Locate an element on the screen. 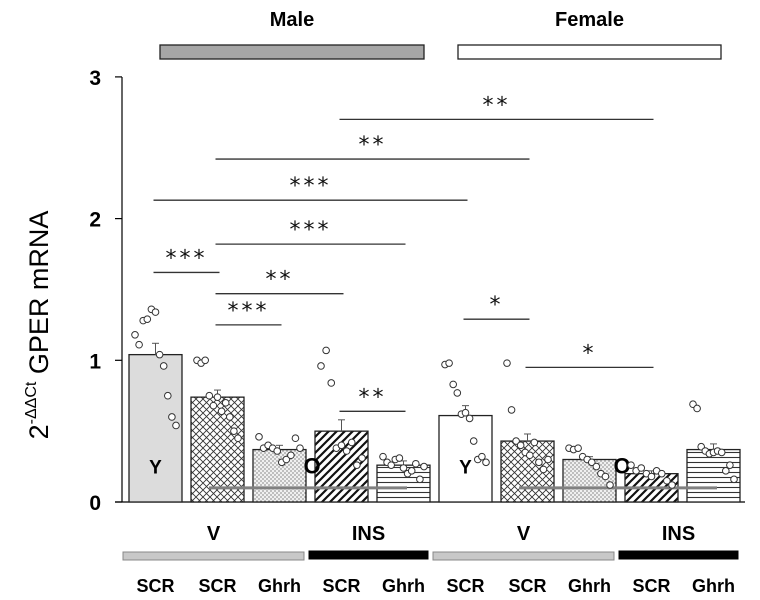 The image size is (760, 600). treatment-label: INS is located at coordinates (368, 534).